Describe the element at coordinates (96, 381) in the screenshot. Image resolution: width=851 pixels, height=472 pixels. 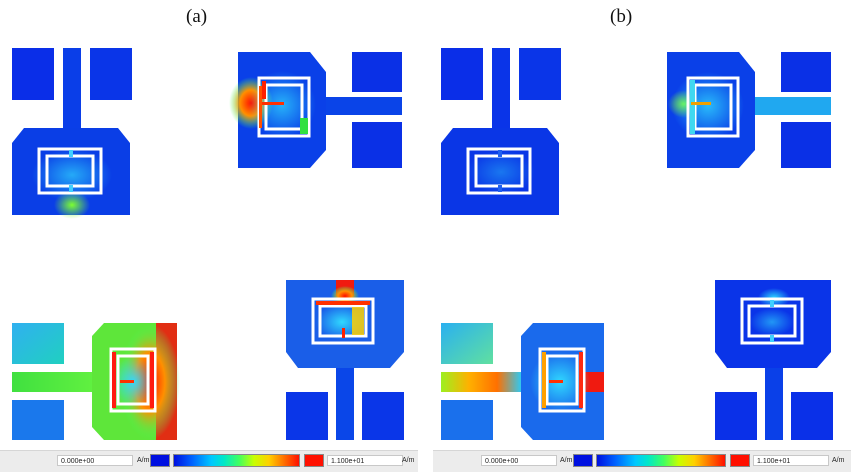
I see `panel-a-resonator-bottom-left` at that location.